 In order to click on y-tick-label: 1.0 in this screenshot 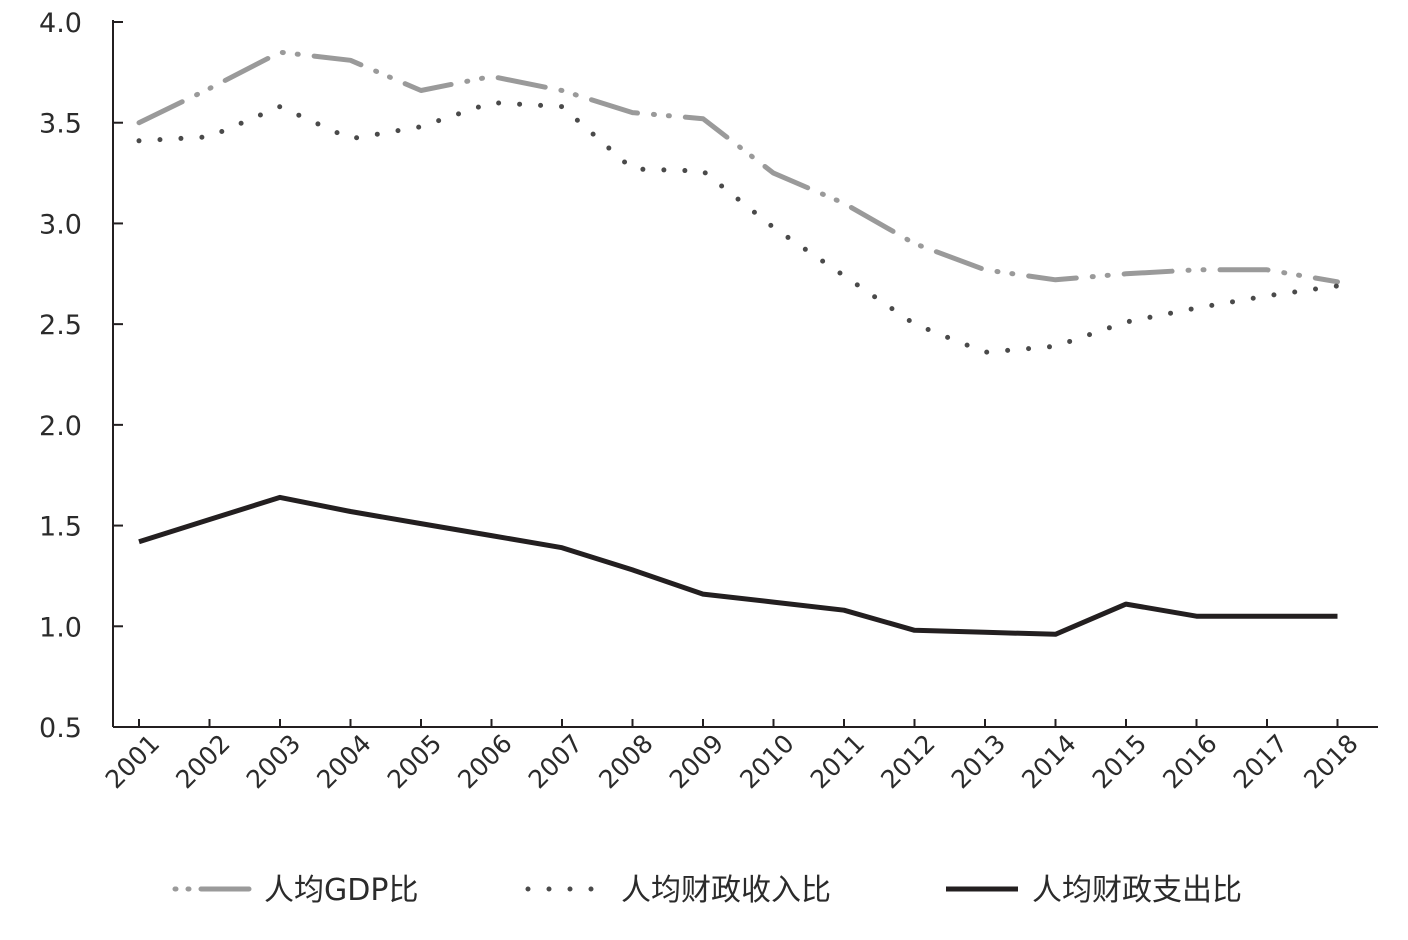, I will do `click(60, 627)`.